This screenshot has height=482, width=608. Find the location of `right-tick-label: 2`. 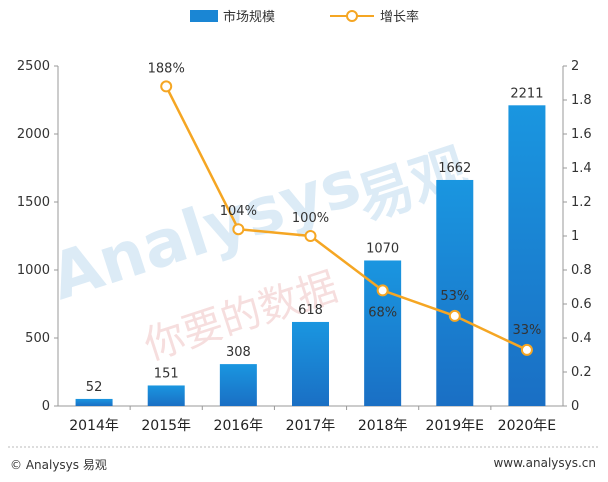

right-tick-label: 2 is located at coordinates (575, 66).